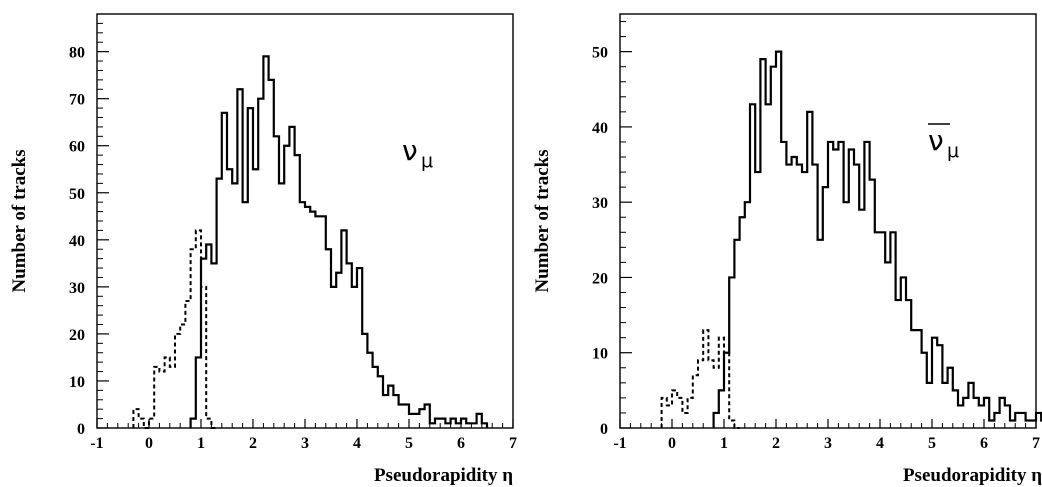 The width and height of the screenshot is (1042, 487). I want to click on y-tick-label: 80, so click(77, 53).